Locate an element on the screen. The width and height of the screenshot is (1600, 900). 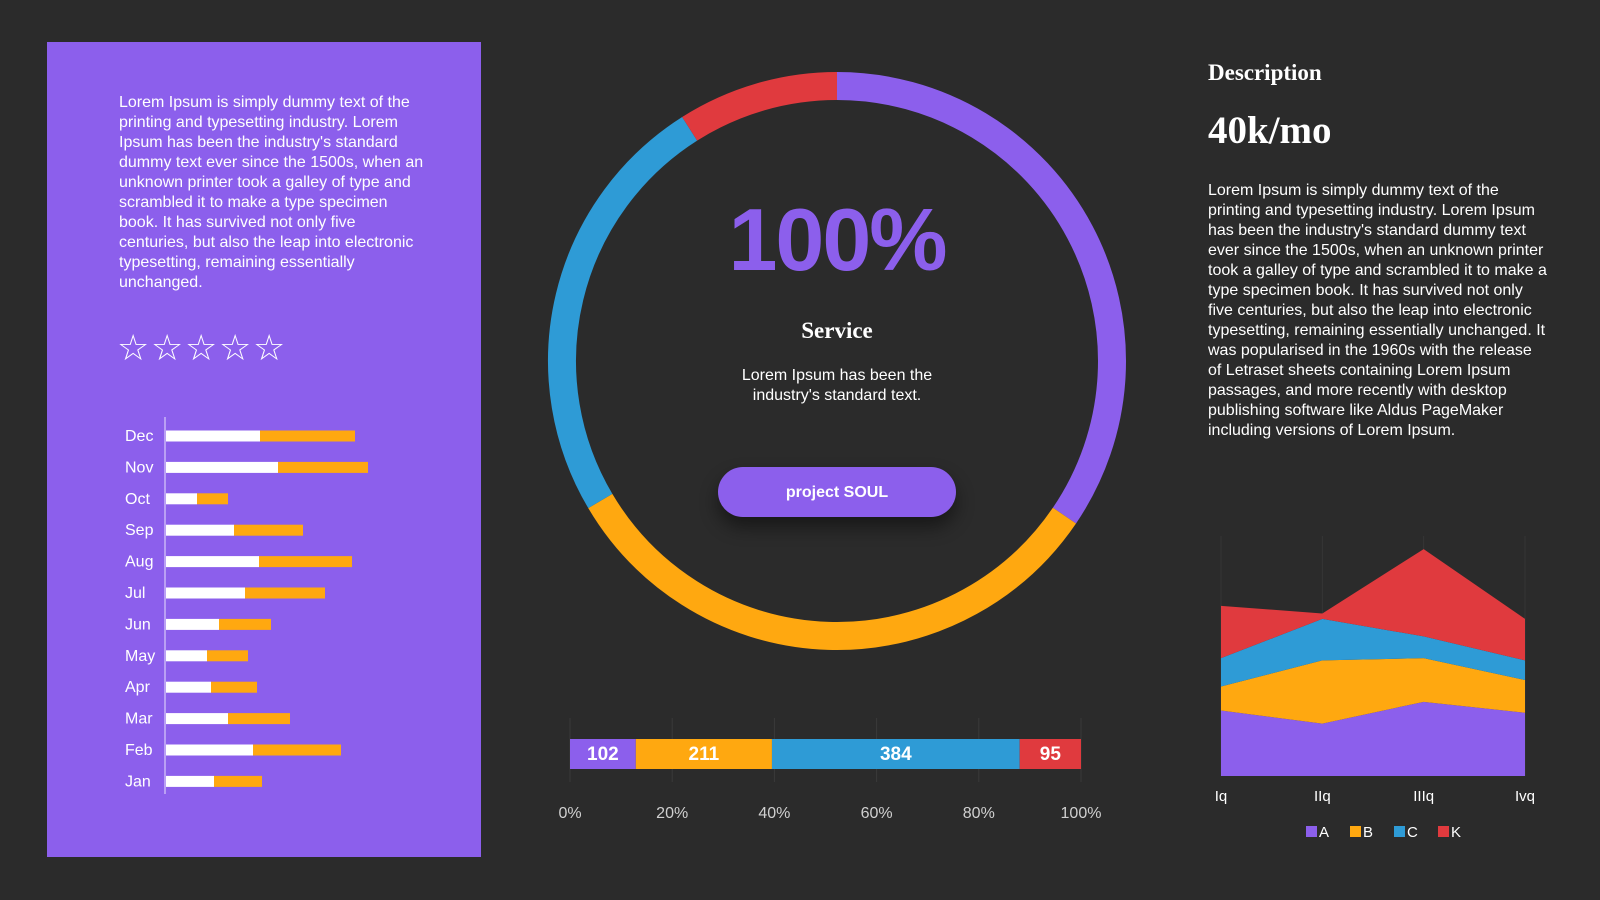
quarter-tick-label: IIIq is located at coordinates (1423, 796).